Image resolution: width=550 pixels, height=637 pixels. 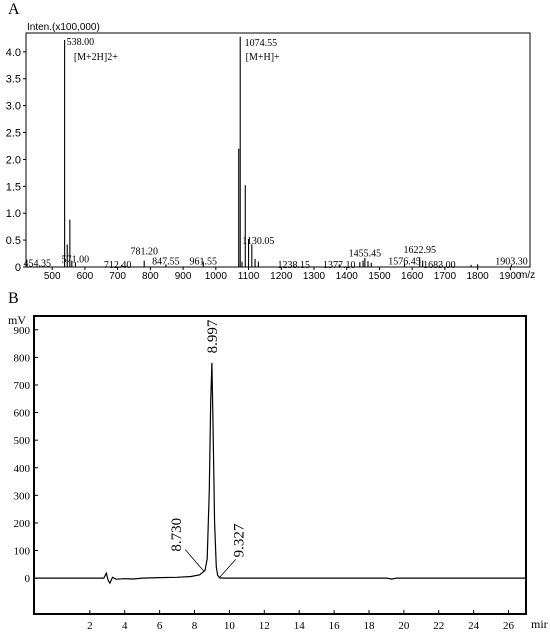 I want to click on mass-spectrum-x-label: m/z, so click(x=527, y=275).